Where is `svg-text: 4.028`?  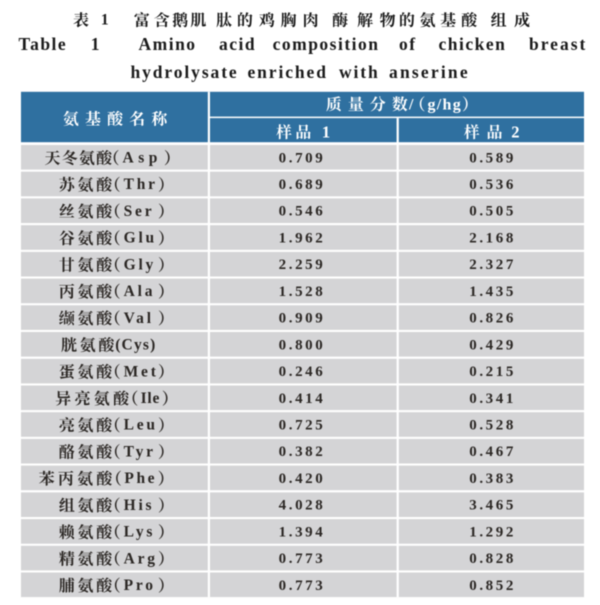
svg-text: 4.028 is located at coordinates (302, 506).